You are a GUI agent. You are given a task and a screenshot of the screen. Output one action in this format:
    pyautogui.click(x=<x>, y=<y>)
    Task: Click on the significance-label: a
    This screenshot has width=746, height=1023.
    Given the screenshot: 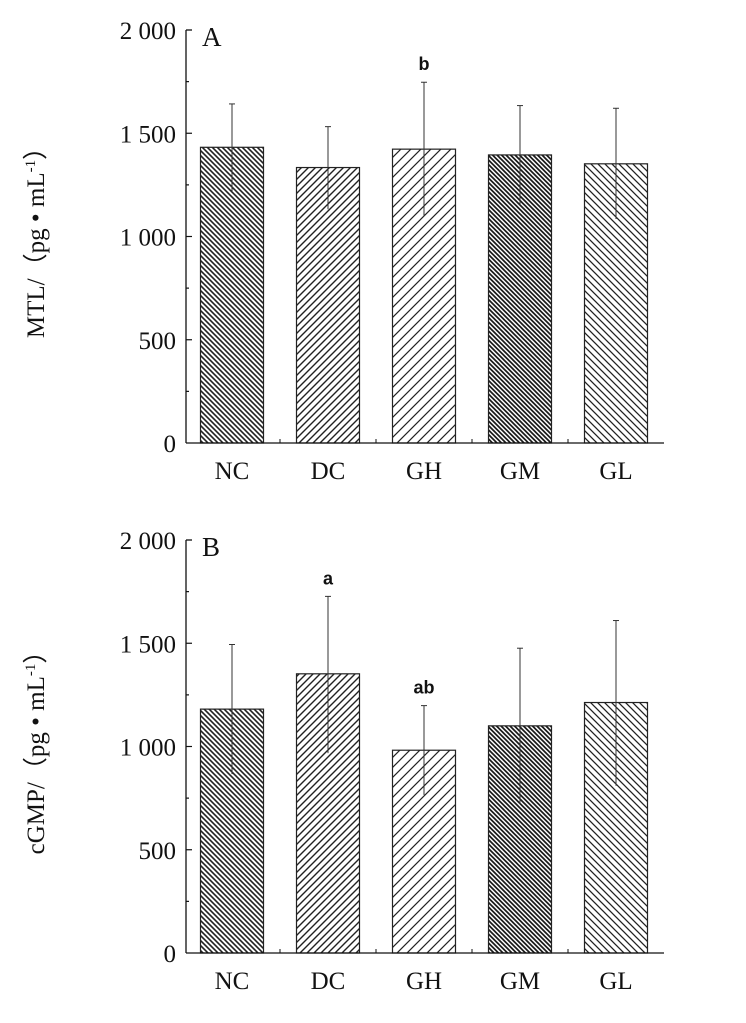 What is the action you would take?
    pyautogui.click(x=328, y=578)
    